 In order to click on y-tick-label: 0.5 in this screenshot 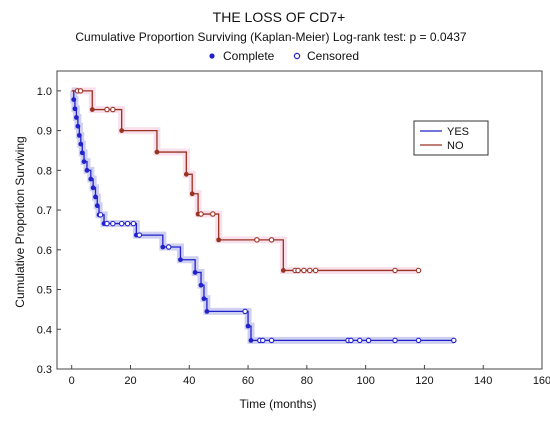, I will do `click(44, 291)`.